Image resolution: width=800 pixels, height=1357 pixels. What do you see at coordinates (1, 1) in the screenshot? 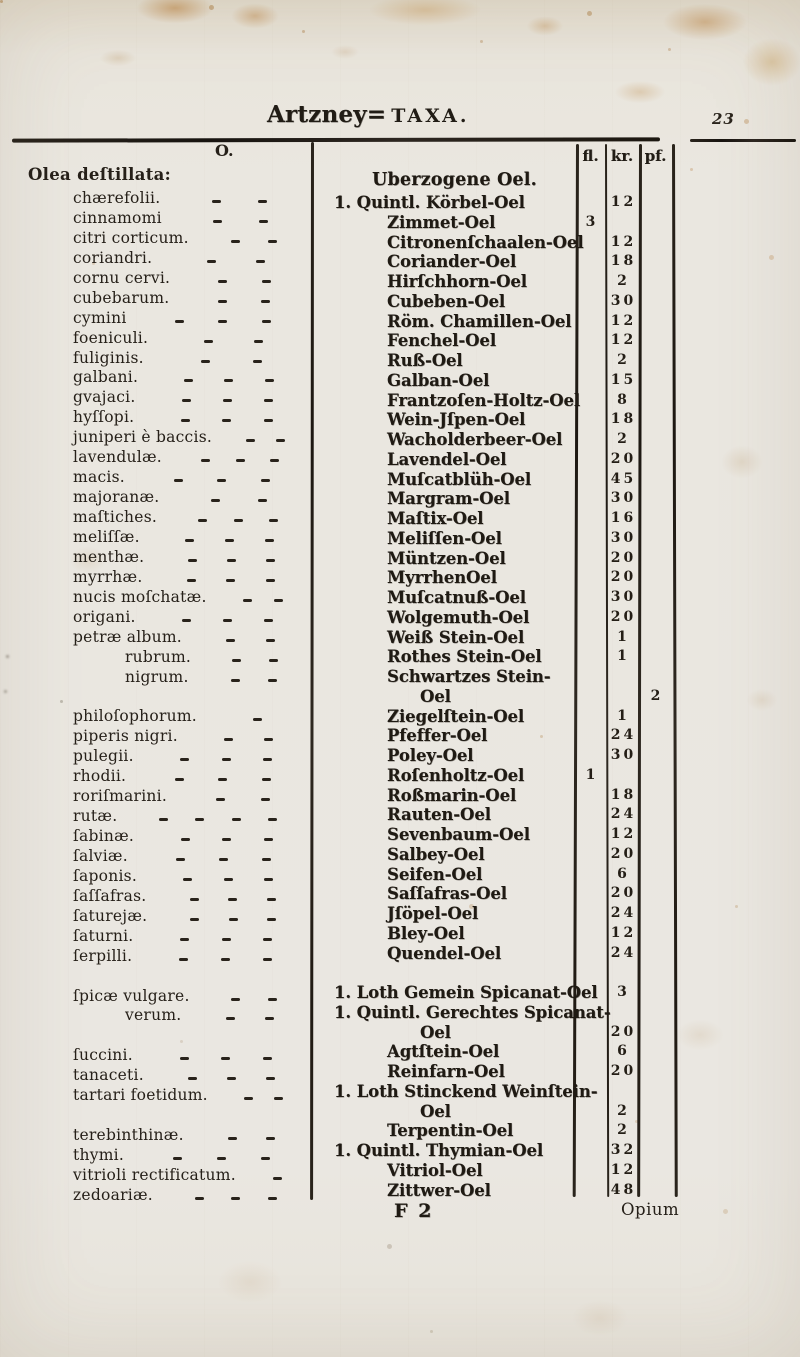
I see `ink-speckles` at bounding box center [1, 1].